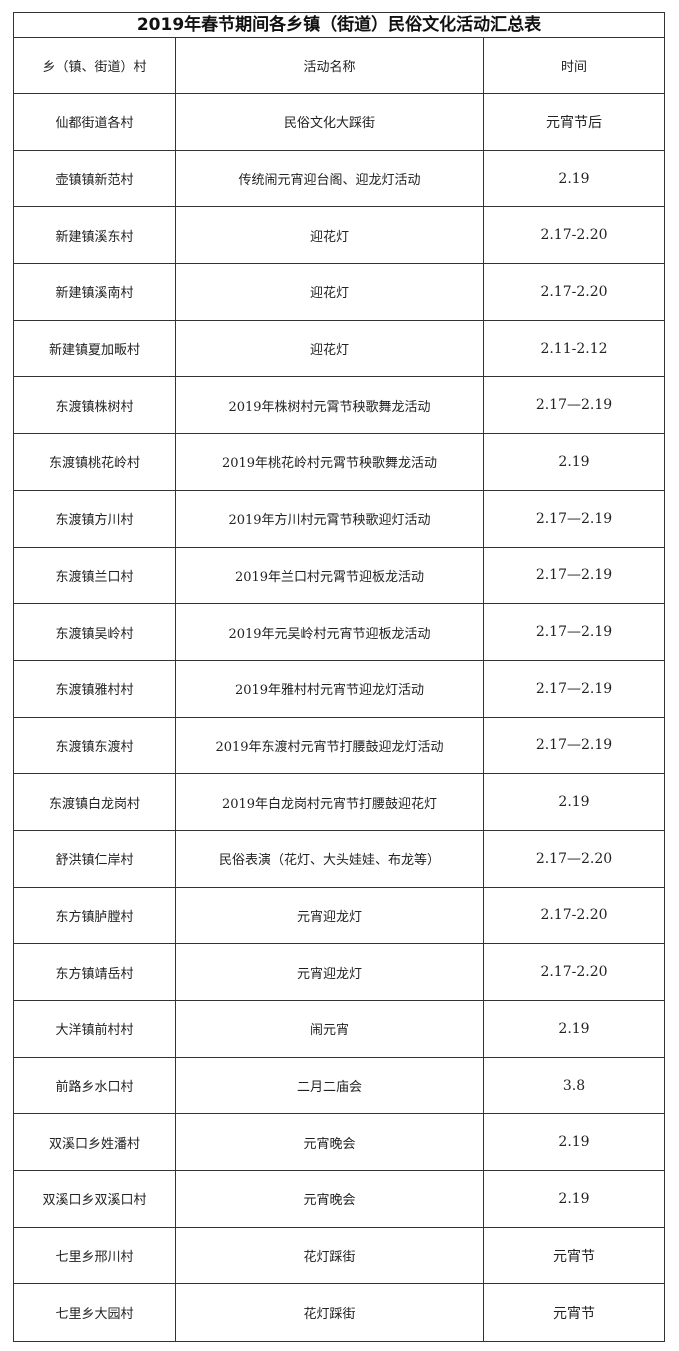 This screenshot has height=1351, width=679. I want to click on table-row: 东渡镇方川村 2019年方川村元霄节秧歌迎灯活动 2.17—2.19, so click(339, 519).